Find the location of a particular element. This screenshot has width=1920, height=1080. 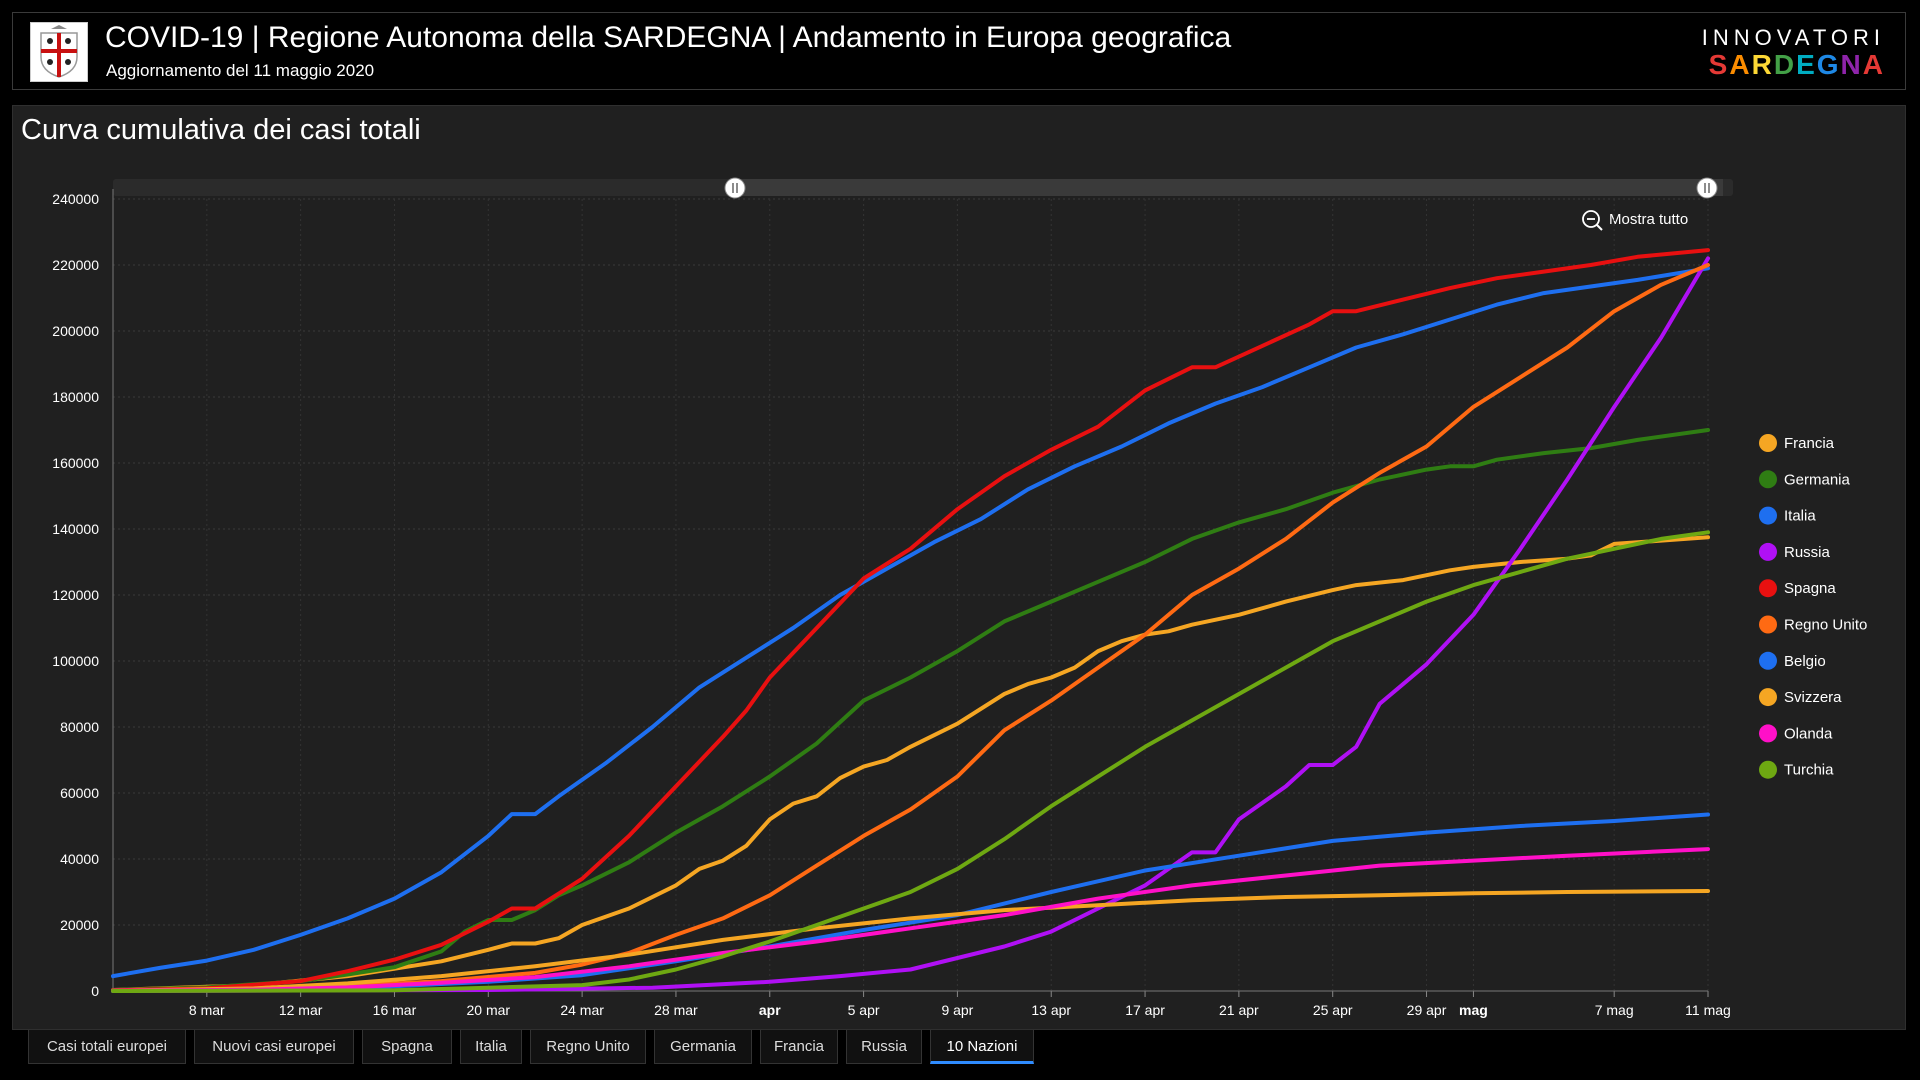

y-tick-label: 20000 is located at coordinates (79, 925).